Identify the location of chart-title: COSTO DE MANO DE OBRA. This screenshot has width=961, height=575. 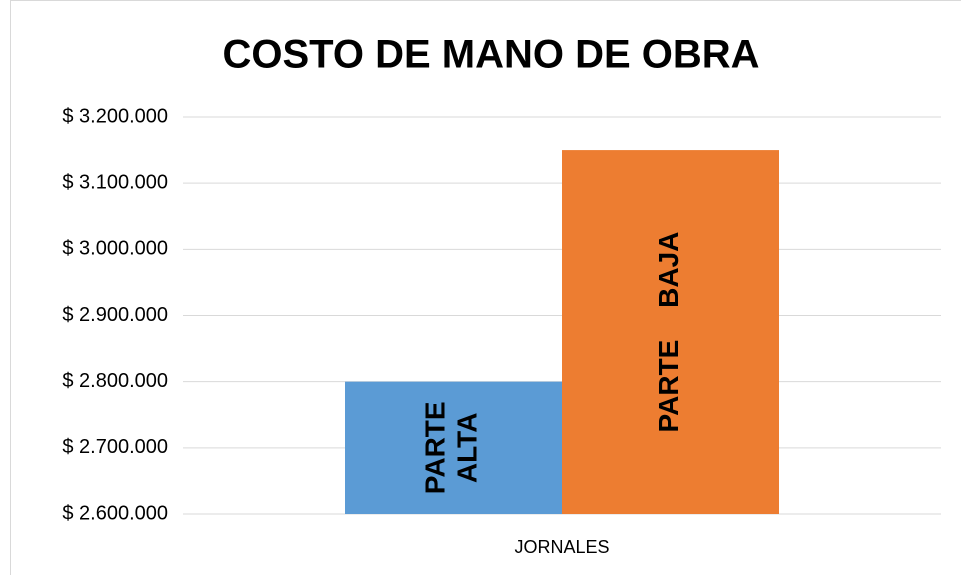
(490, 55).